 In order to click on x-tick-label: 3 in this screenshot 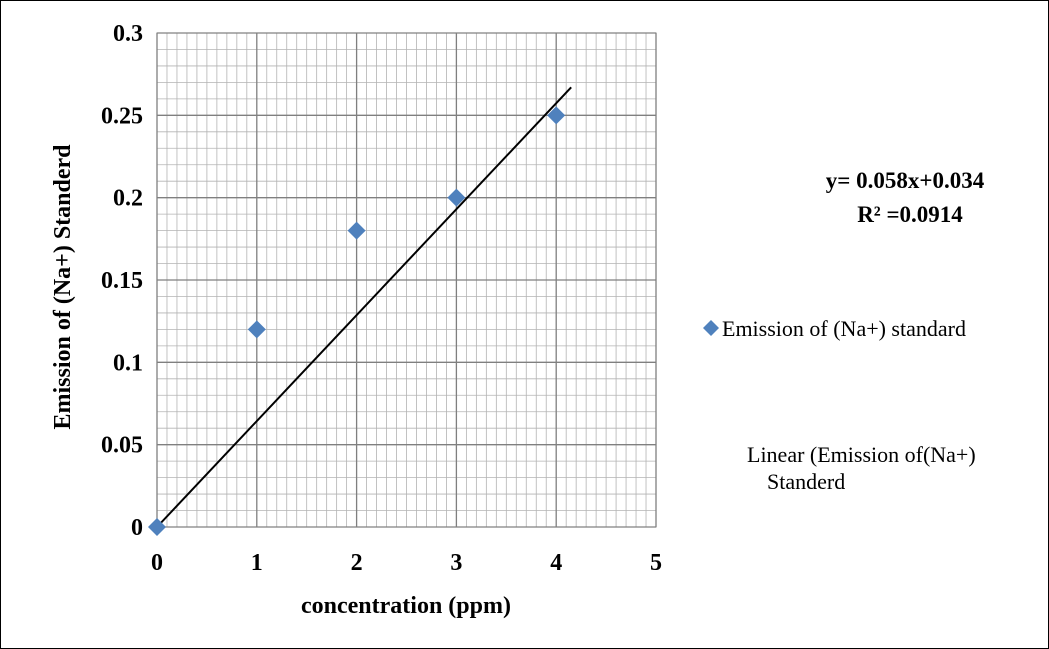, I will do `click(456, 563)`.